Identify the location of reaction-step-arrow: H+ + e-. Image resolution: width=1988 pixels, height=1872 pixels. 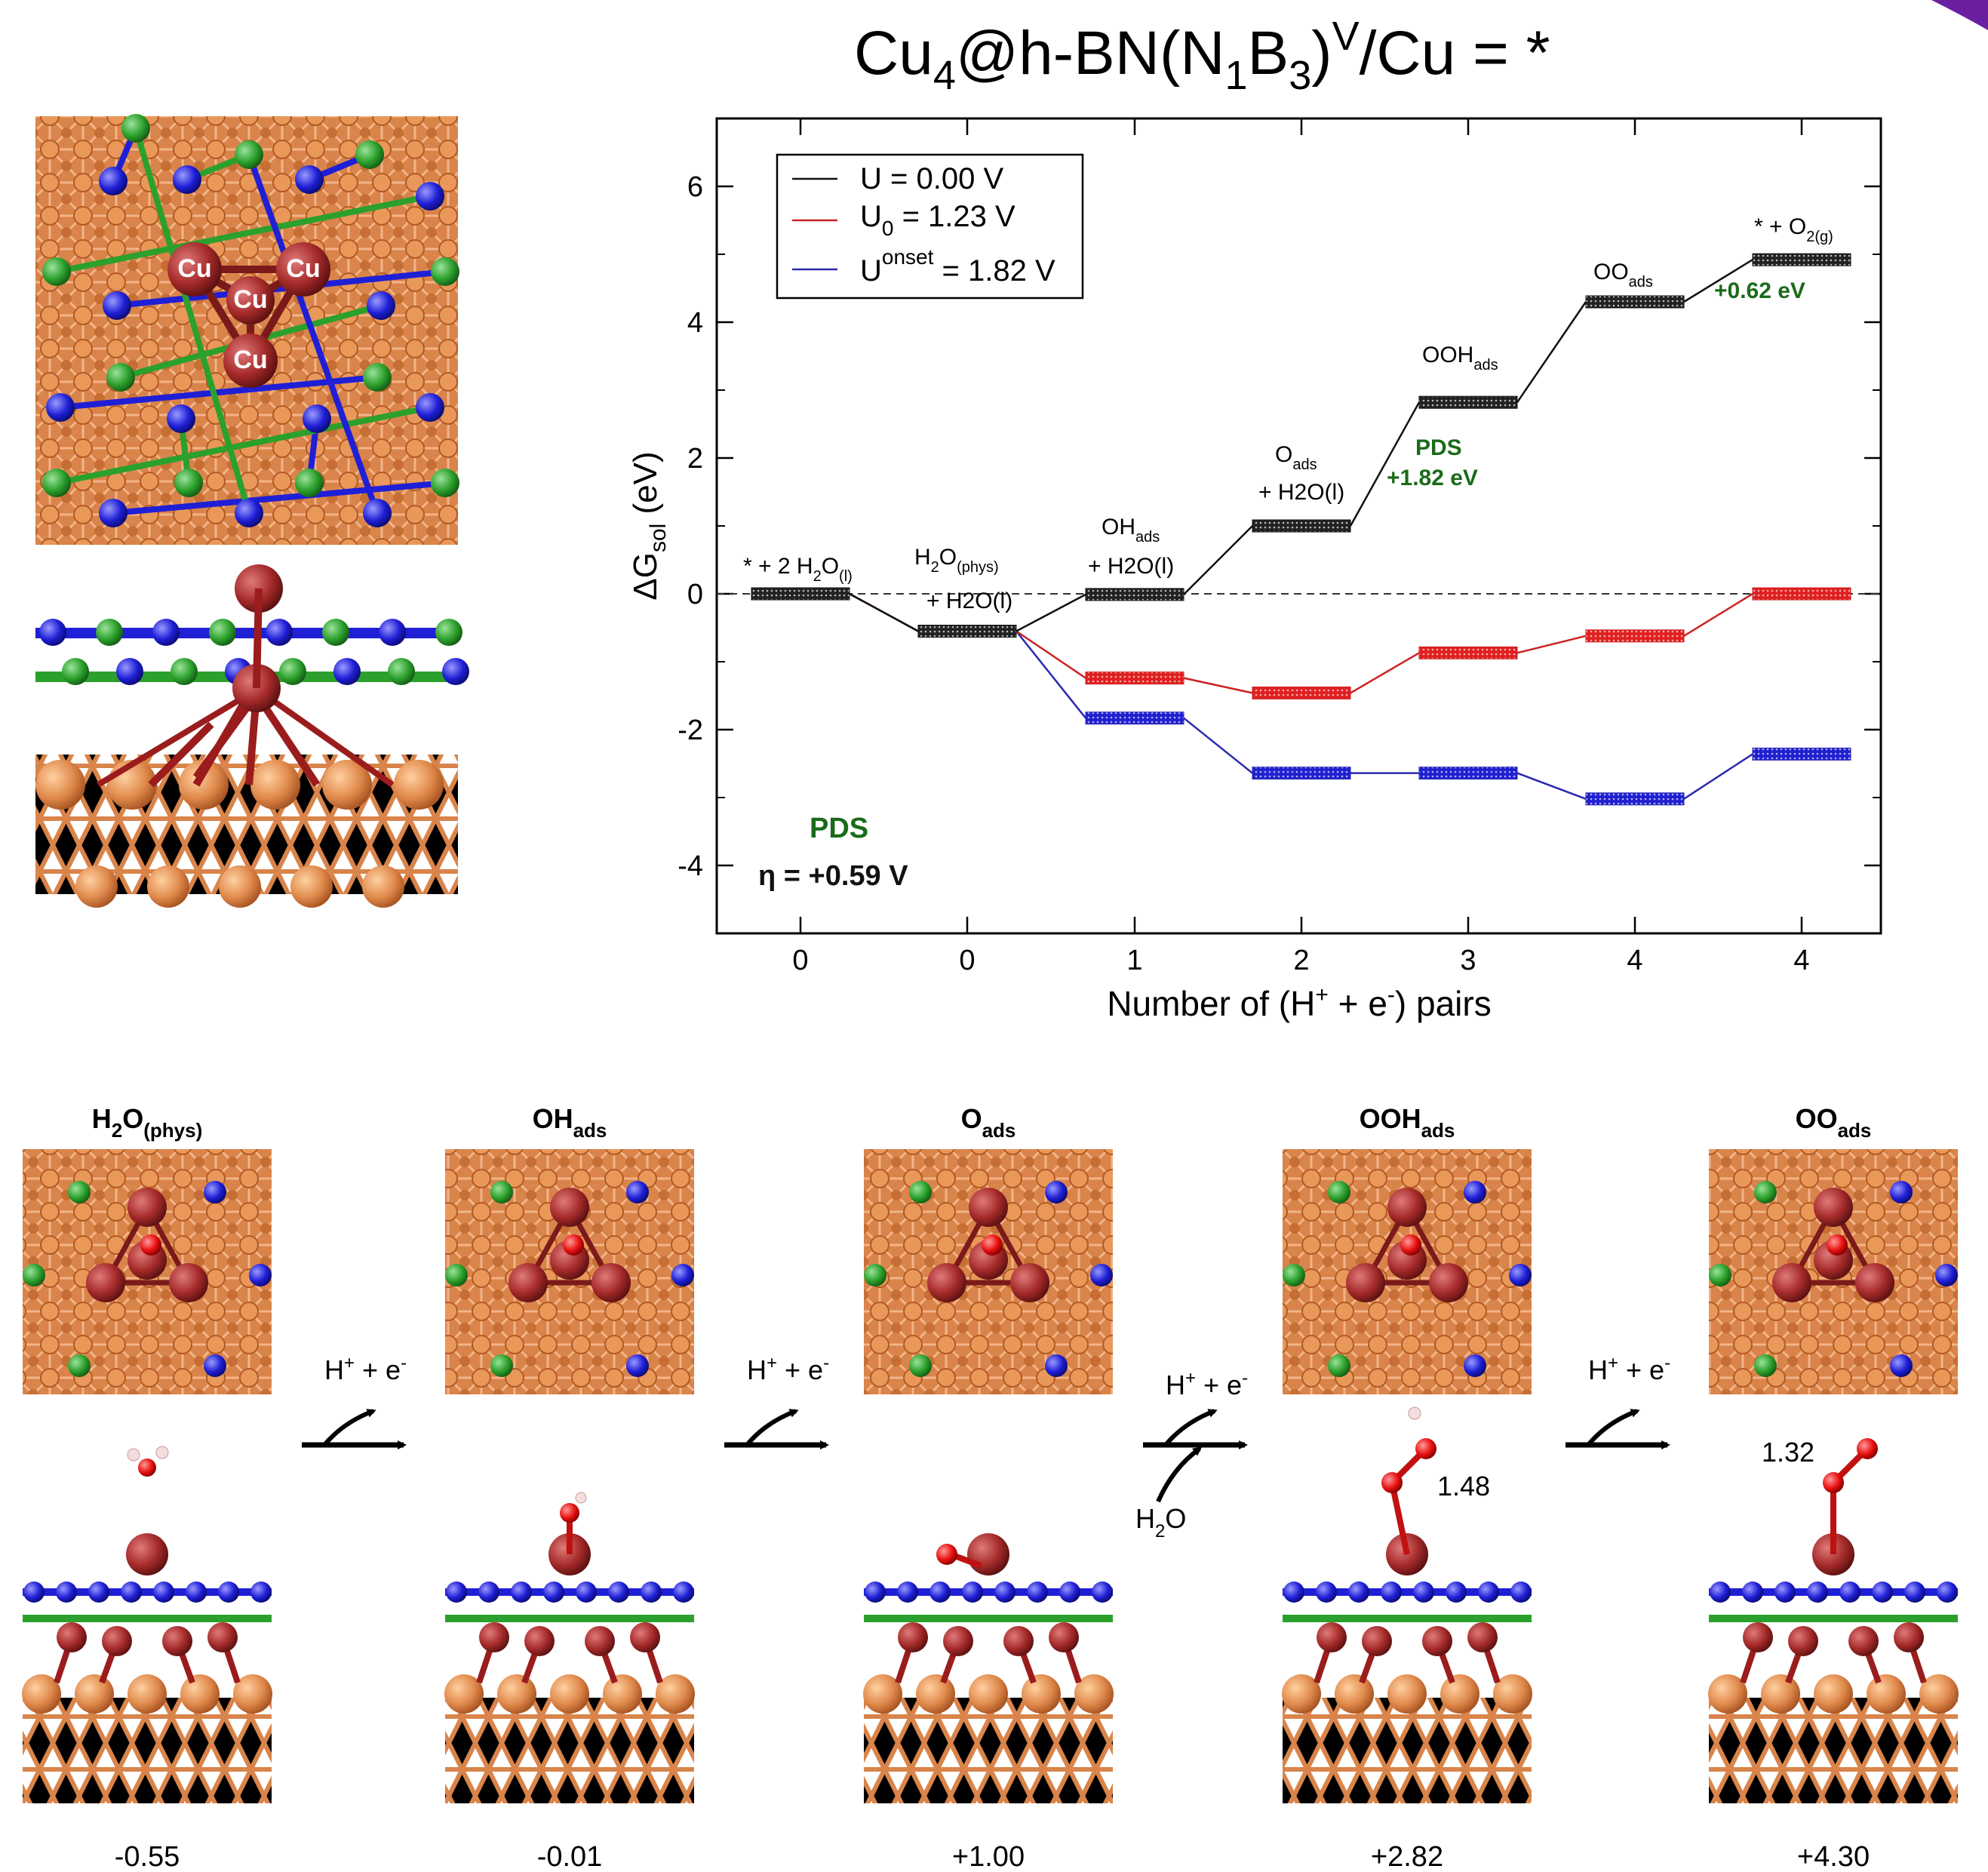
(355, 1401).